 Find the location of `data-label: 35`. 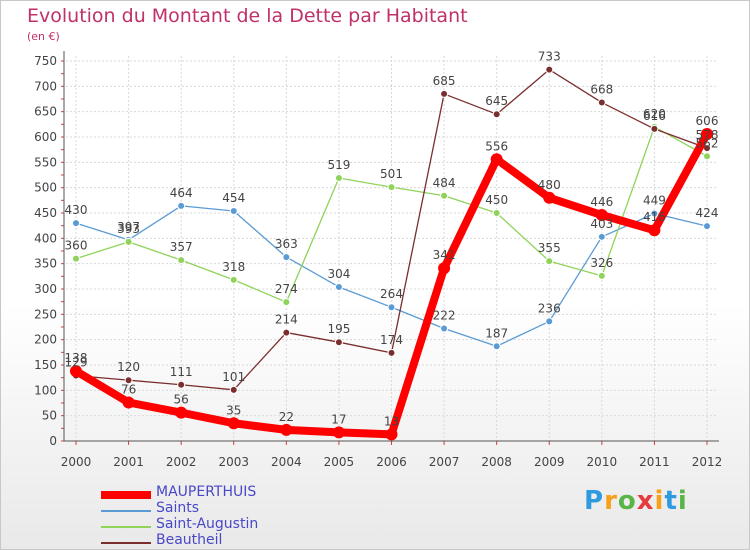

data-label: 35 is located at coordinates (233, 410).